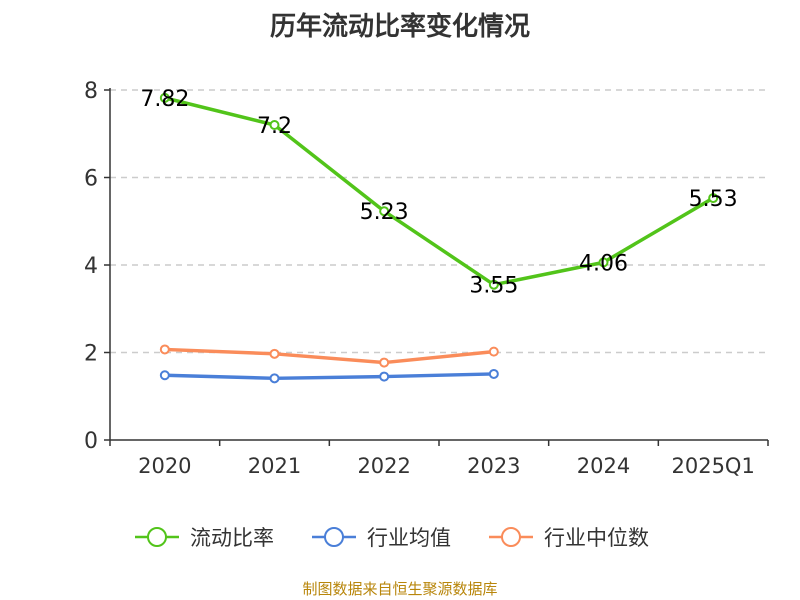 The image size is (800, 600). Describe the element at coordinates (400, 589) in the screenshot. I see `source-note: 制图数据来自恒生聚源数据库` at that location.